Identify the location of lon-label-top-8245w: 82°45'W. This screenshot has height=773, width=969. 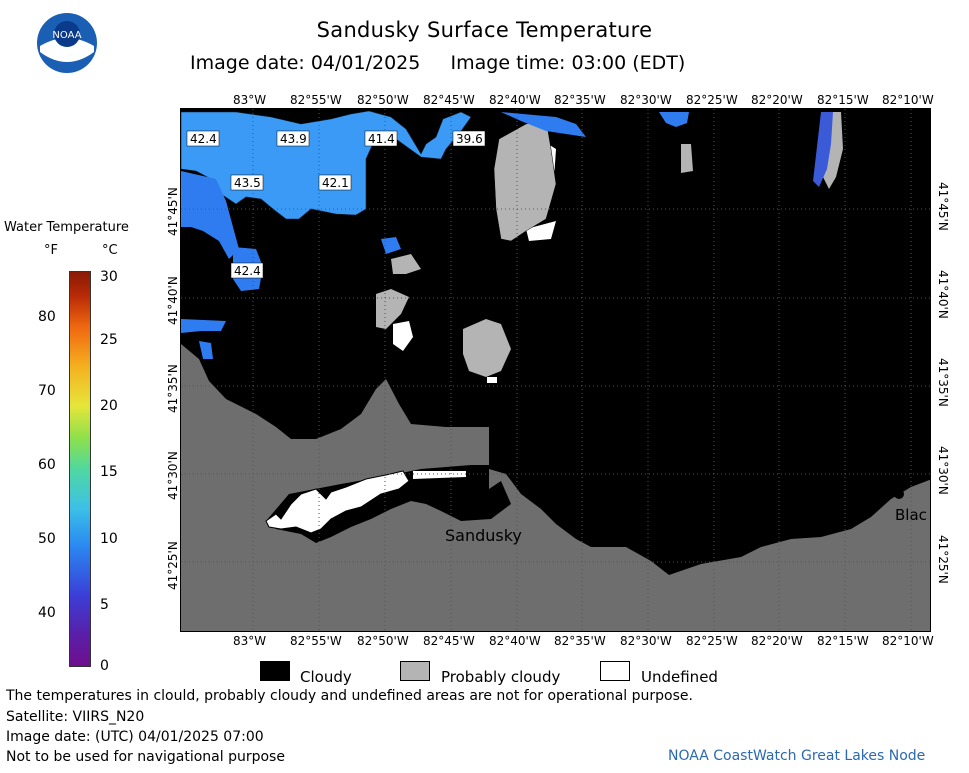
(449, 100).